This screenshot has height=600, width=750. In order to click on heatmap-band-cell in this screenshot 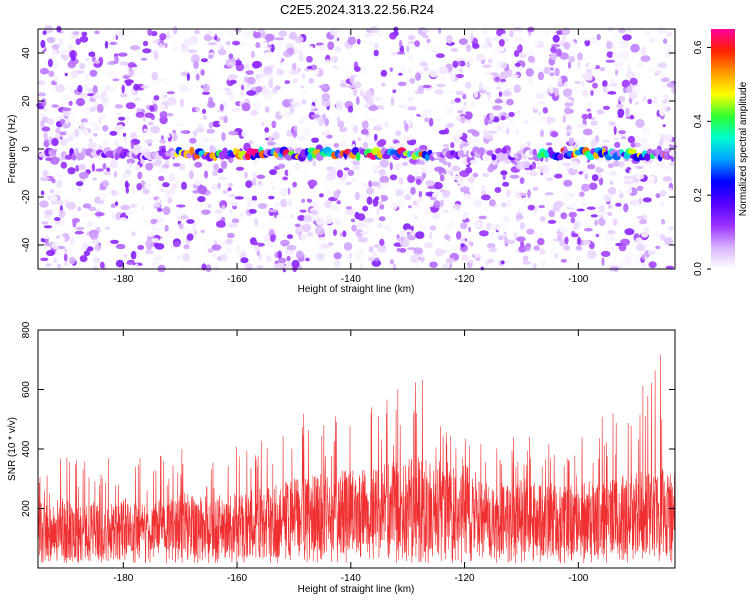, I will do `click(673, 153)`.